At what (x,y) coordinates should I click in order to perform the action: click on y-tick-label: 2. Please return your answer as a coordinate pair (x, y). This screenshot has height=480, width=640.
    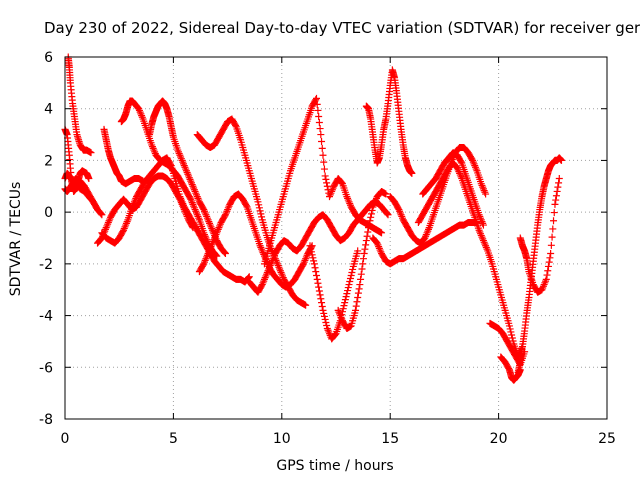
    Looking at the image, I should click on (48, 161).